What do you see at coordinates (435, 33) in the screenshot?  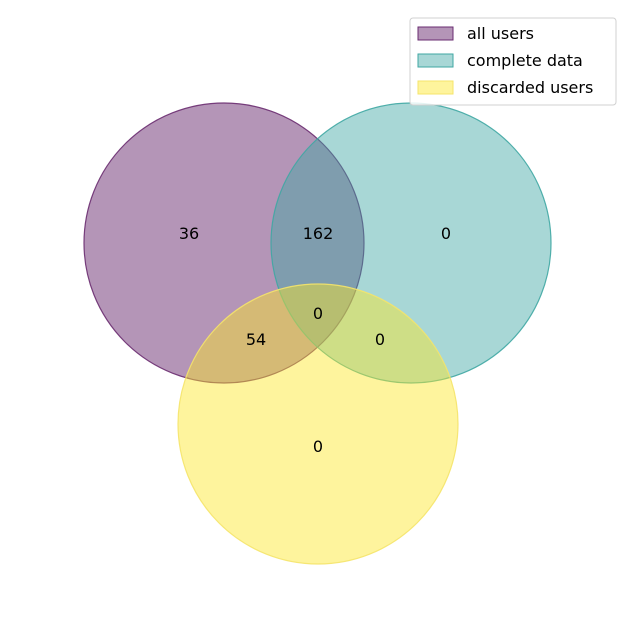 I see `legend-swatch-all-users` at bounding box center [435, 33].